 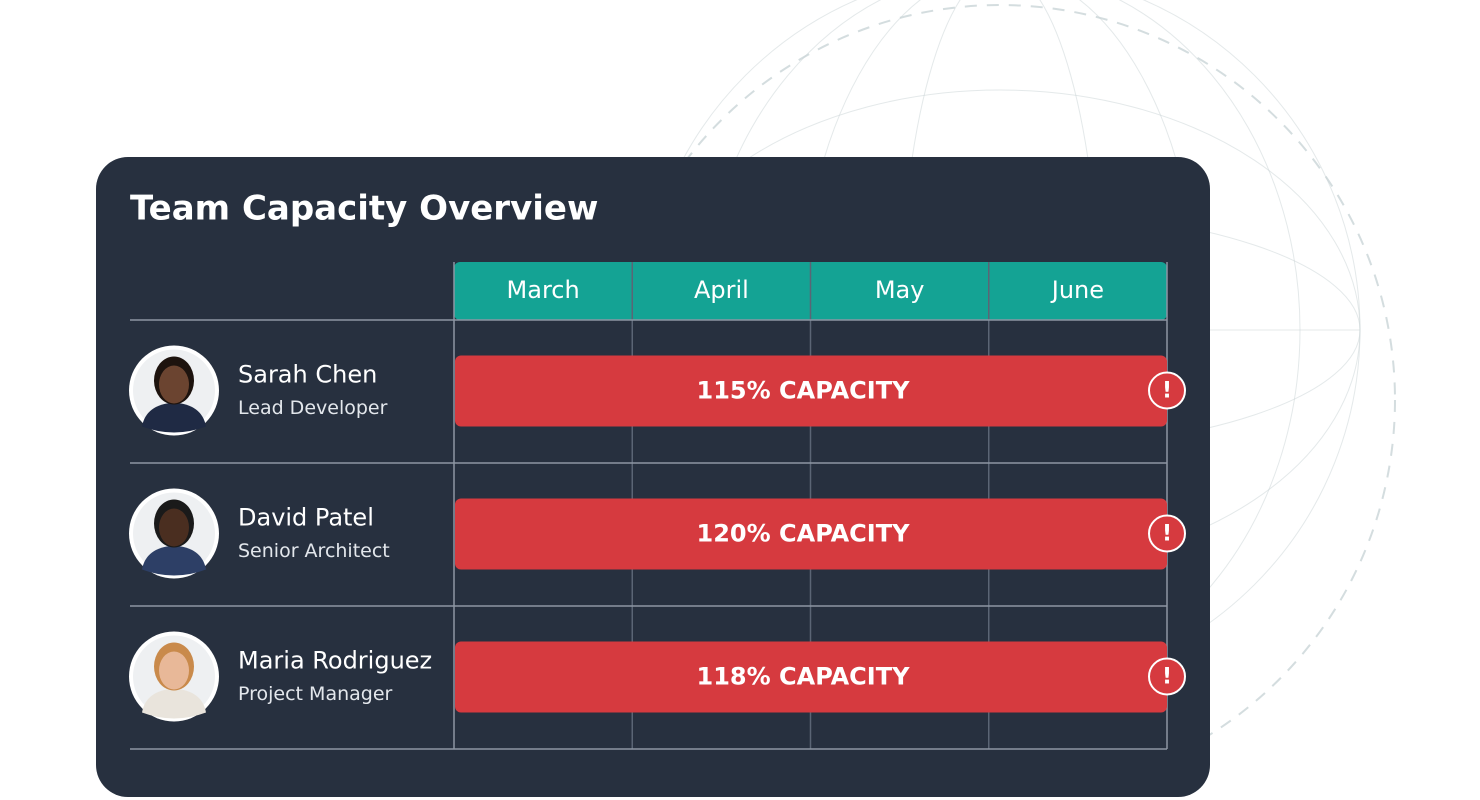 I want to click on month-label: April, so click(x=721, y=290).